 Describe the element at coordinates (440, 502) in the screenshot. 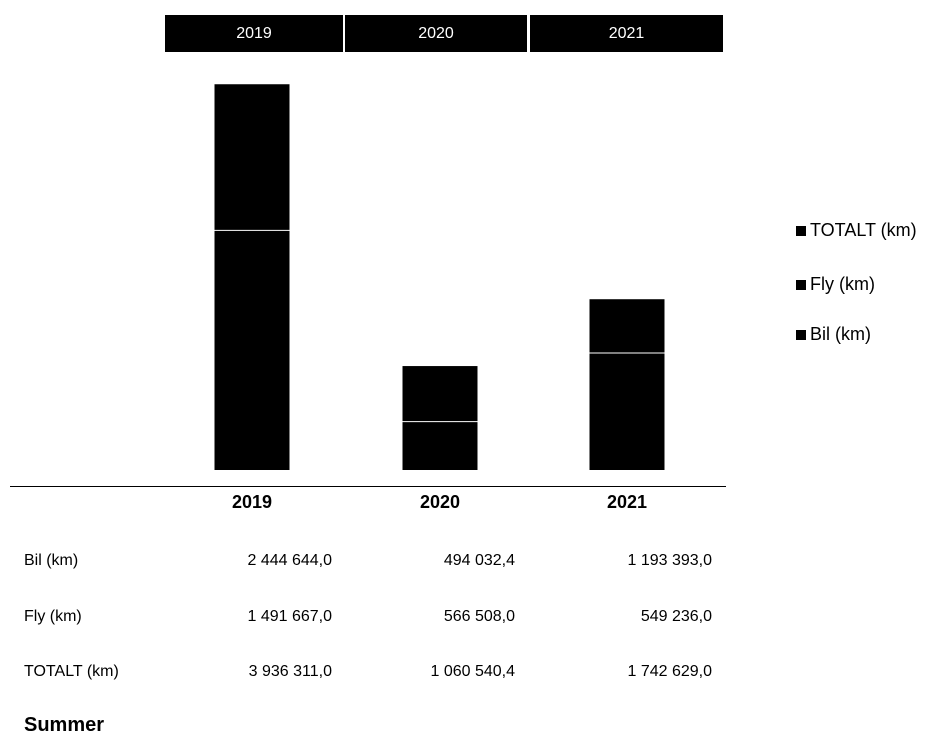

I see `table-column-header: 2020` at that location.